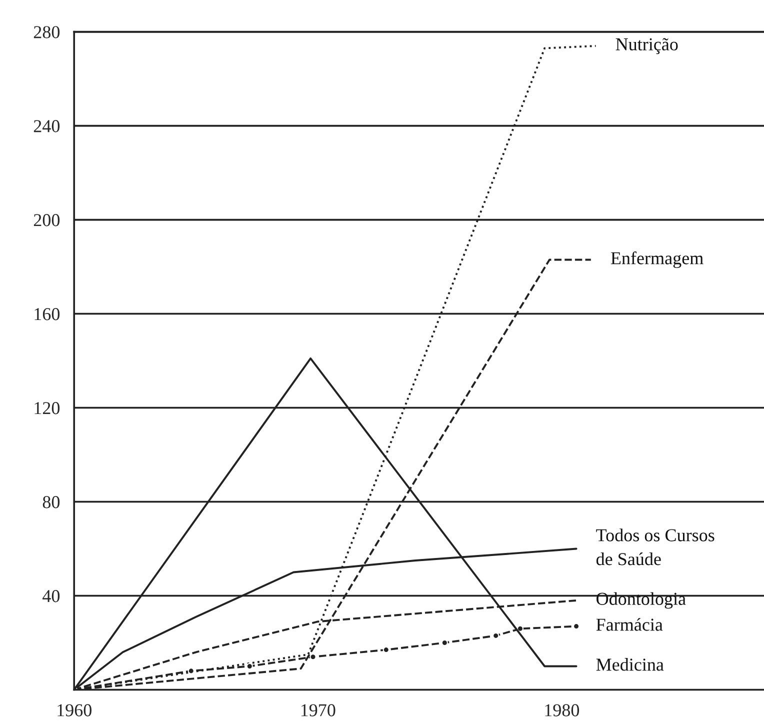 This screenshot has height=723, width=764. What do you see at coordinates (47, 408) in the screenshot?
I see `y-tick-label: 120` at bounding box center [47, 408].